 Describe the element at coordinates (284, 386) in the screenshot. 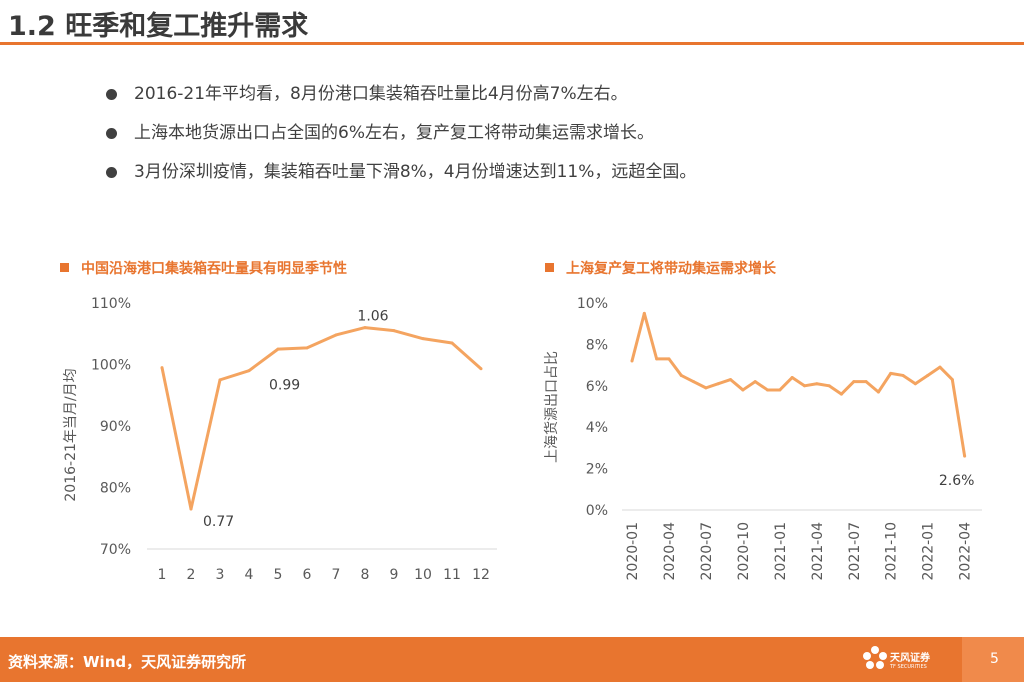

I see `chart1-data-label: 0.99` at that location.